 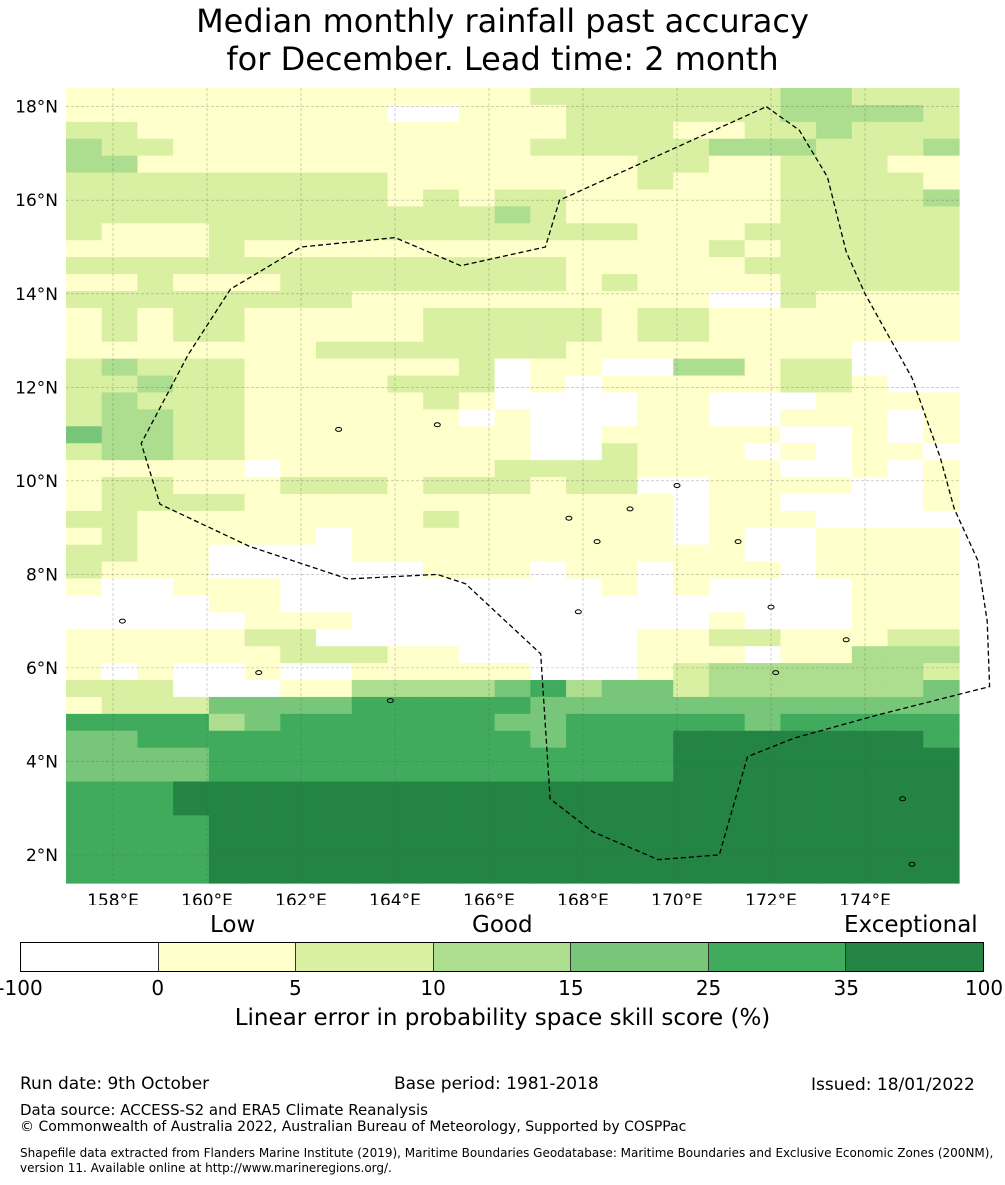 What do you see at coordinates (233, 925) in the screenshot?
I see `category-low: Low` at bounding box center [233, 925].